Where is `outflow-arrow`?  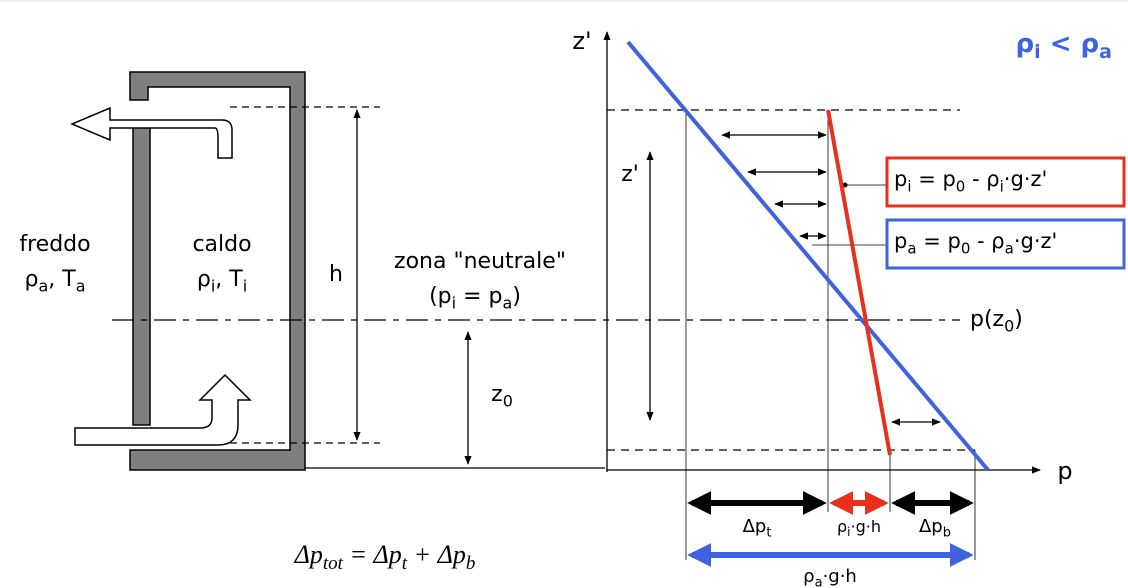 outflow-arrow is located at coordinates (151, 132).